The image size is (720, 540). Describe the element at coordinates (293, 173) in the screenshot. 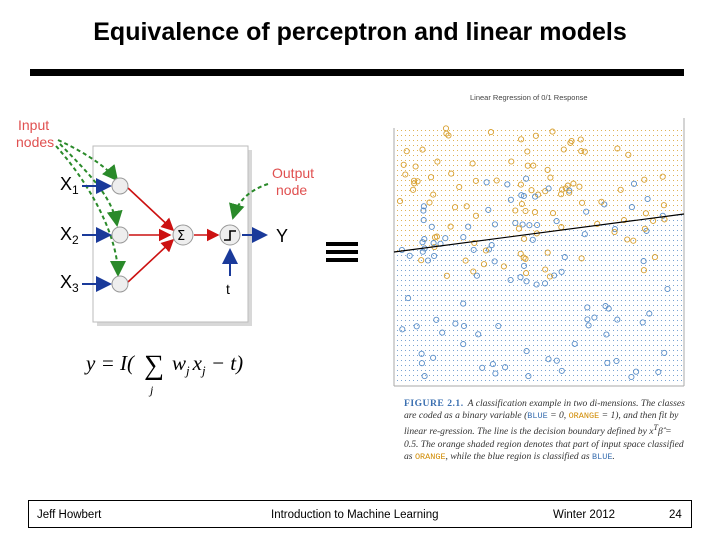

I see `output-label-line1: Output` at that location.